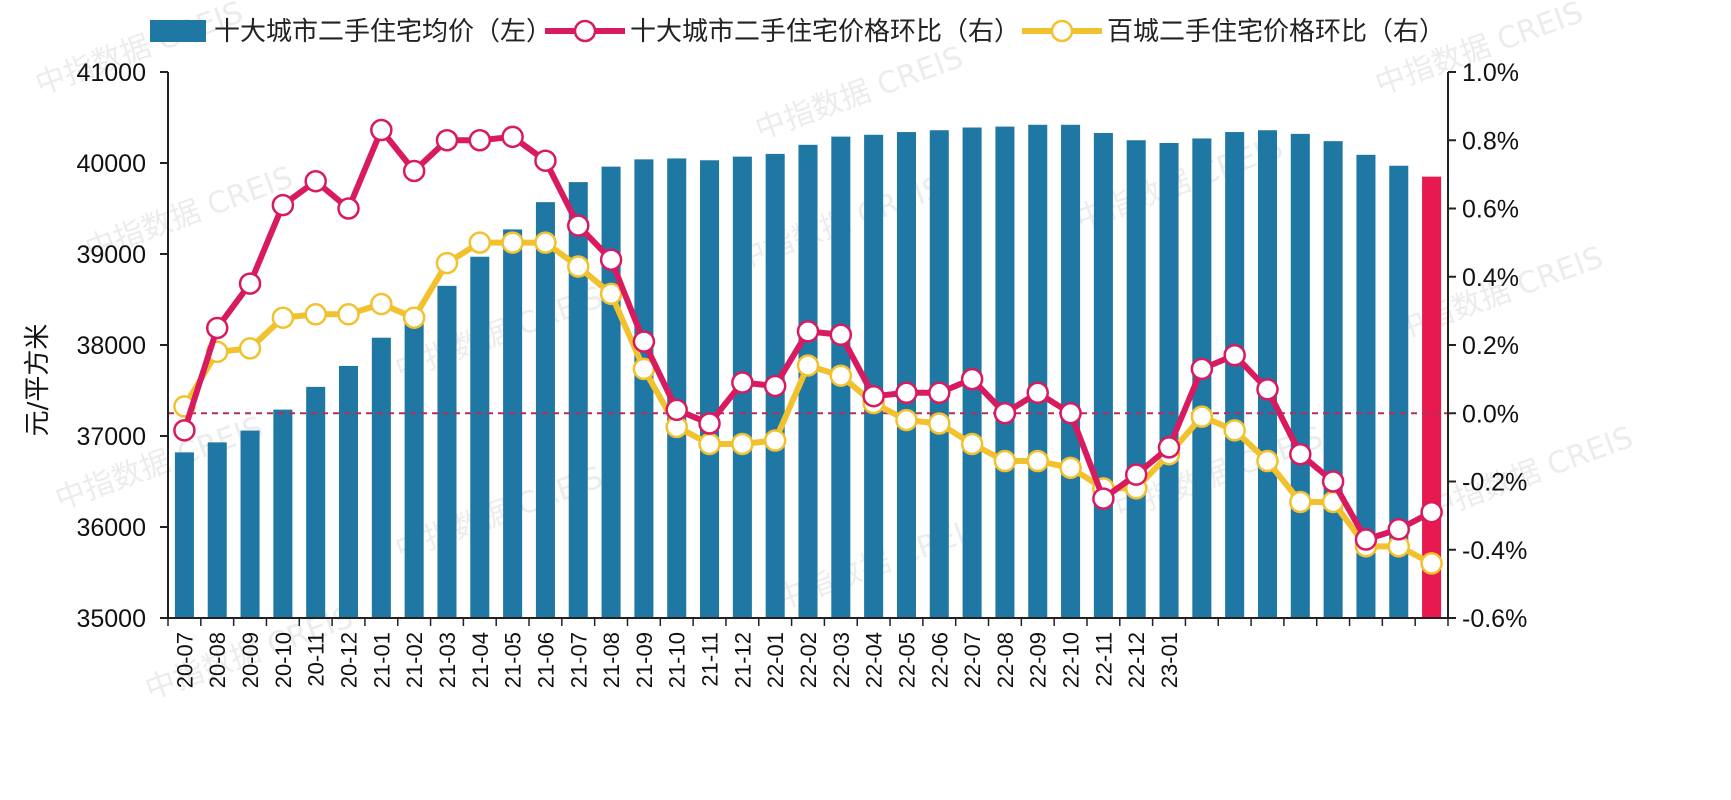 The image size is (1731, 800). Describe the element at coordinates (1136, 660) in the screenshot. I see `x-tick-label-22-12: 22-12` at that location.